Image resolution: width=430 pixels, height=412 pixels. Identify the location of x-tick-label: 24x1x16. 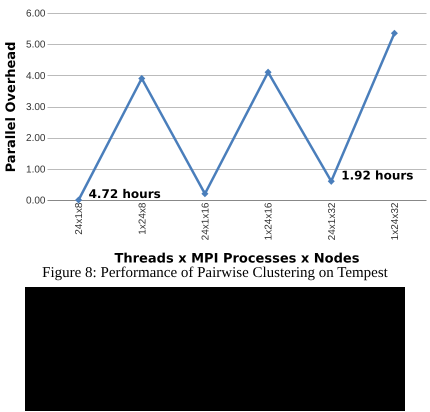
(206, 221).